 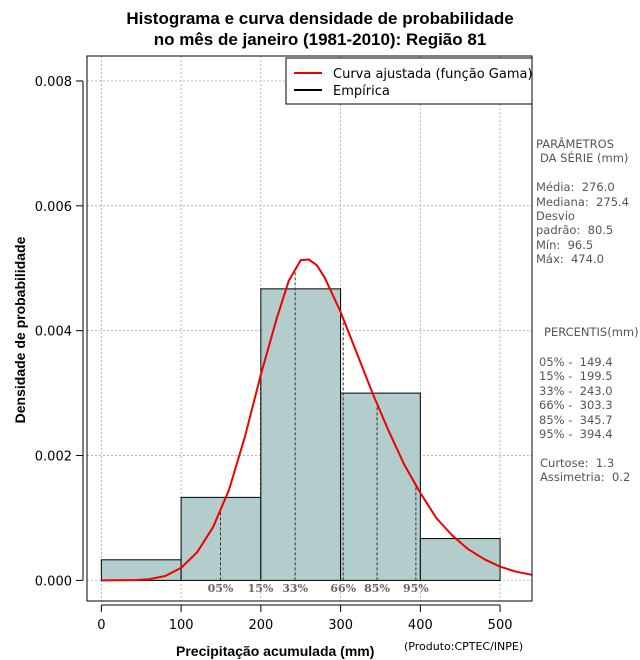 I want to click on legend-box, so click(x=409, y=81).